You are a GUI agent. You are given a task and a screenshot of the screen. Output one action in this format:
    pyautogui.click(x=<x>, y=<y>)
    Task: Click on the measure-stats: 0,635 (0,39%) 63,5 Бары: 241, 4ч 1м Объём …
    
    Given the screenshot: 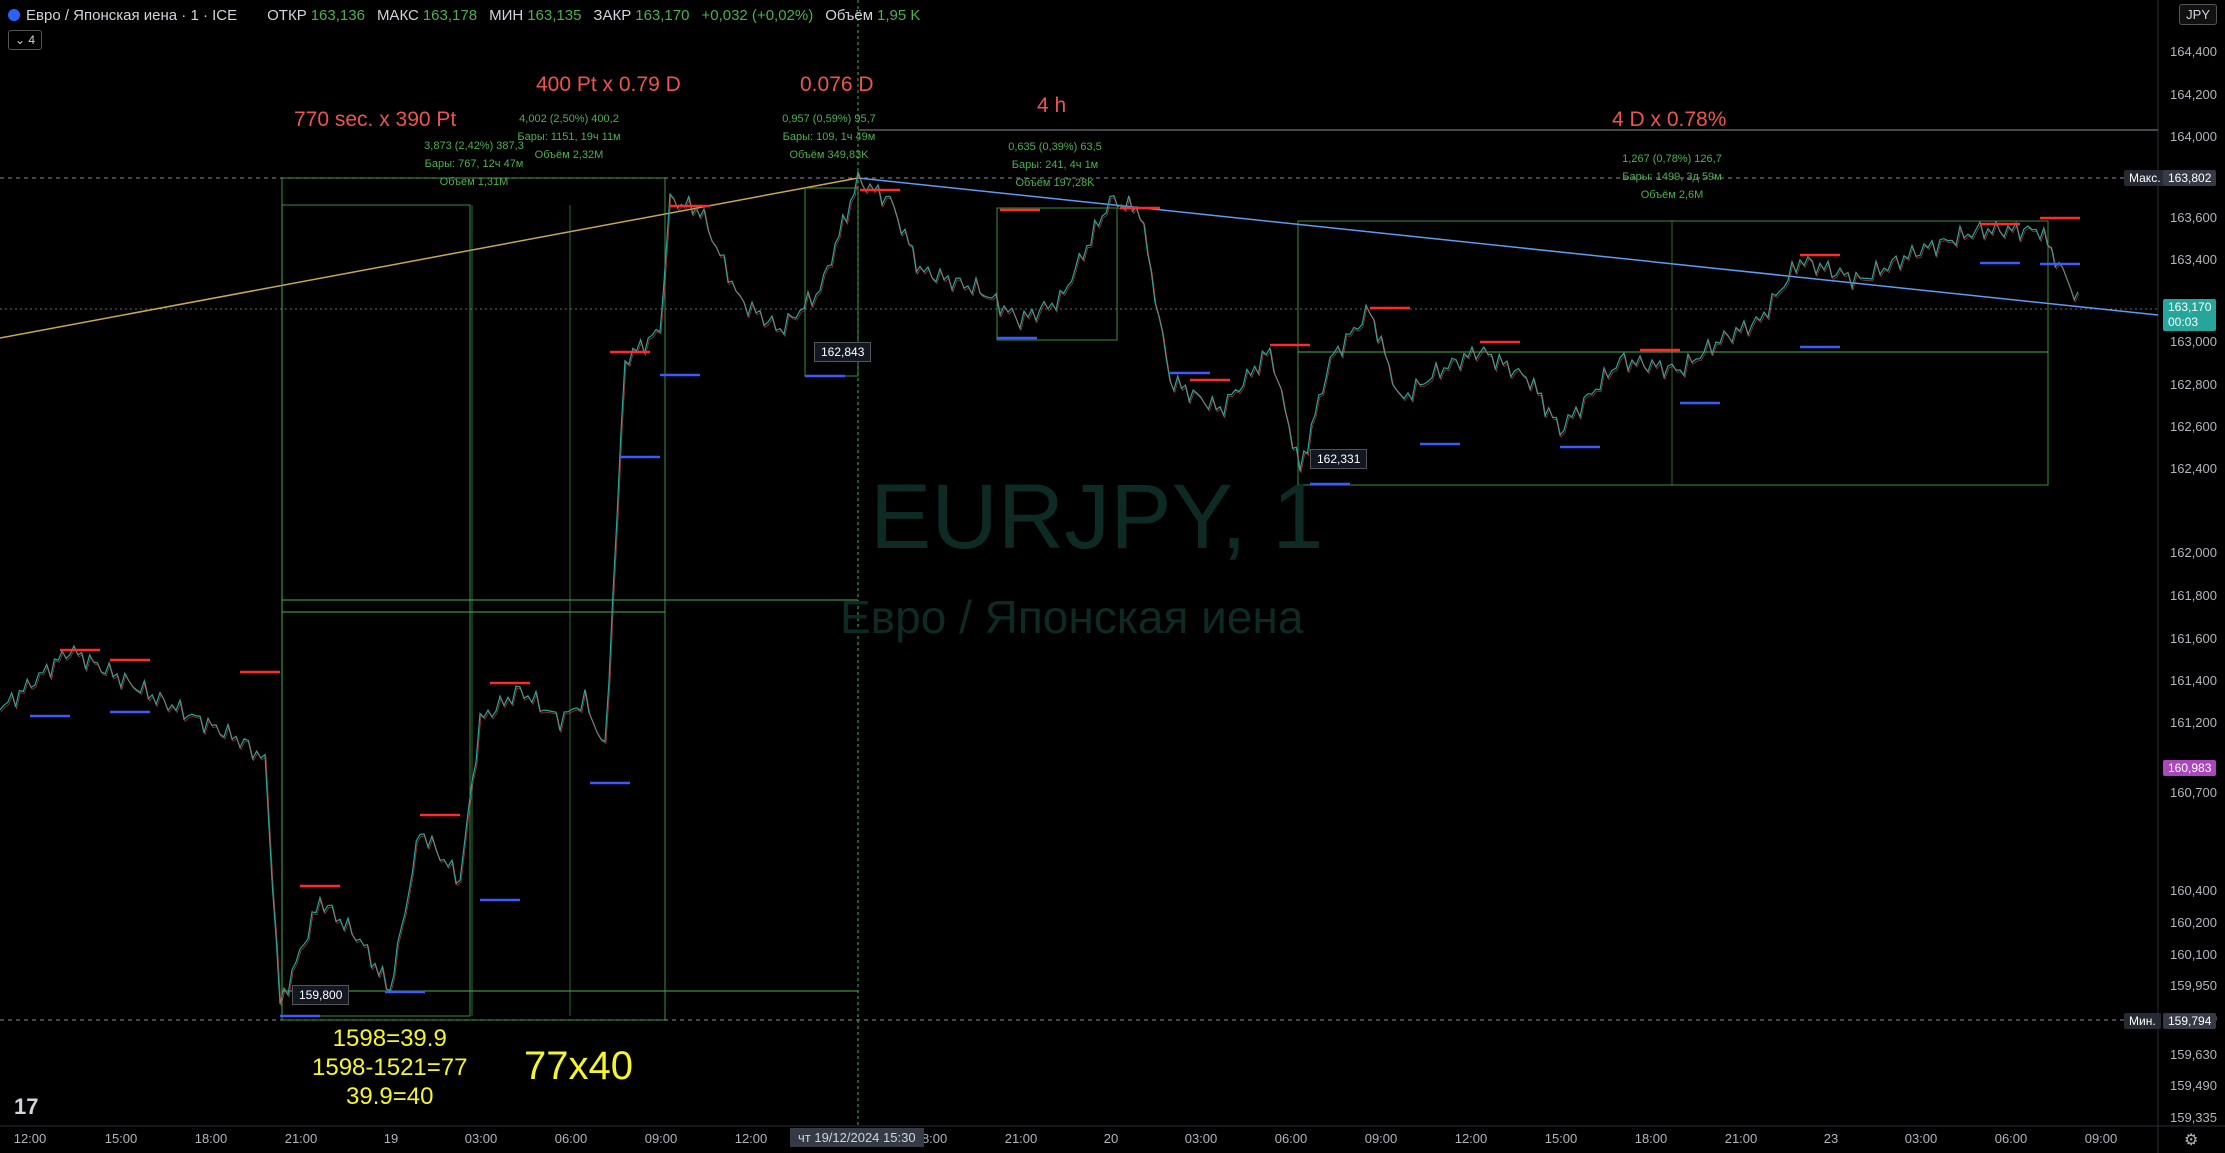 What is the action you would take?
    pyautogui.click(x=1055, y=165)
    